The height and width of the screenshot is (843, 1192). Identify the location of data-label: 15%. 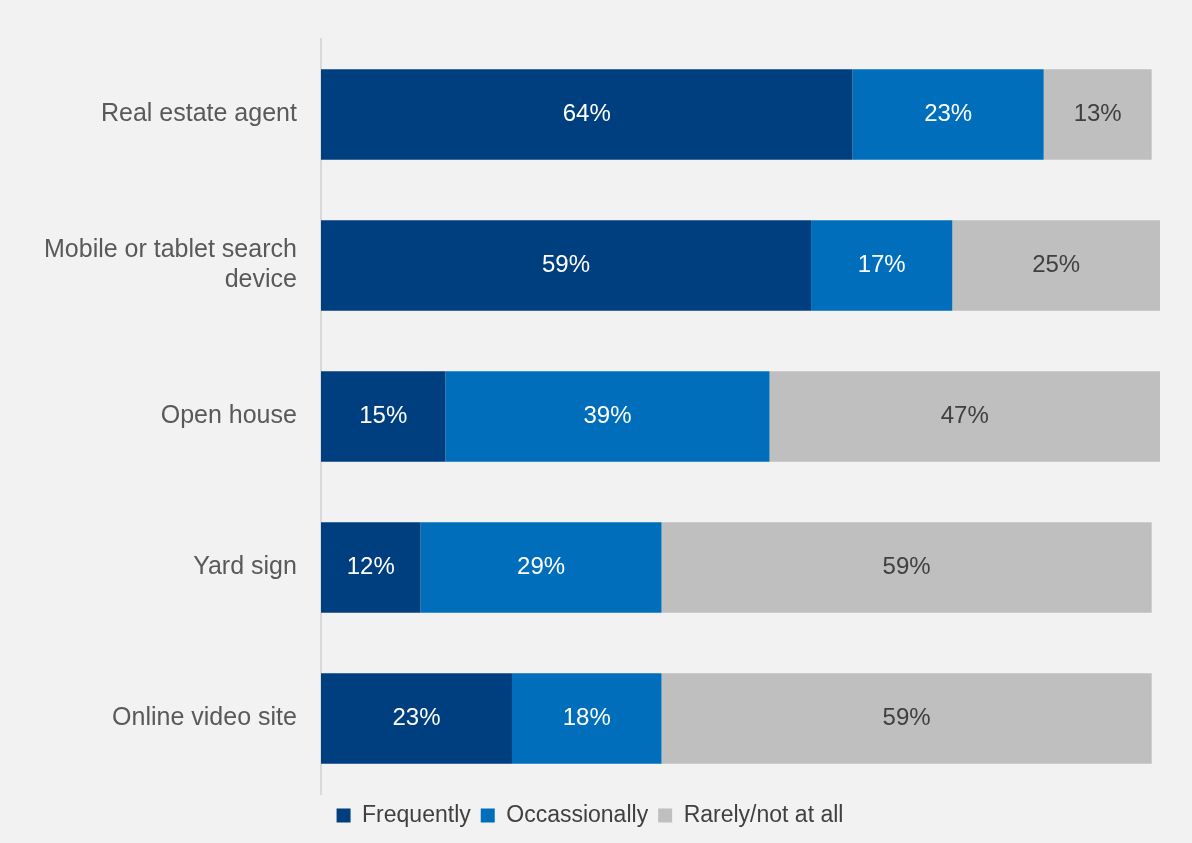
(383, 415).